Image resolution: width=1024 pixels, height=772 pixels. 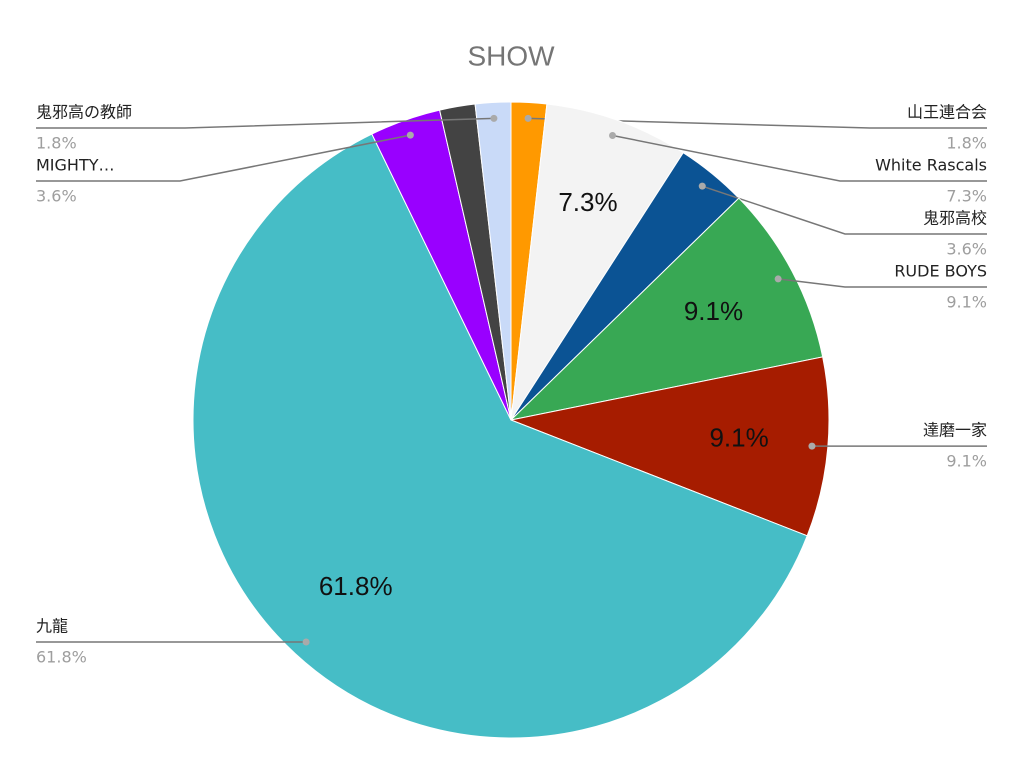 What do you see at coordinates (511, 55) in the screenshot?
I see `chart-title: SHOW` at bounding box center [511, 55].